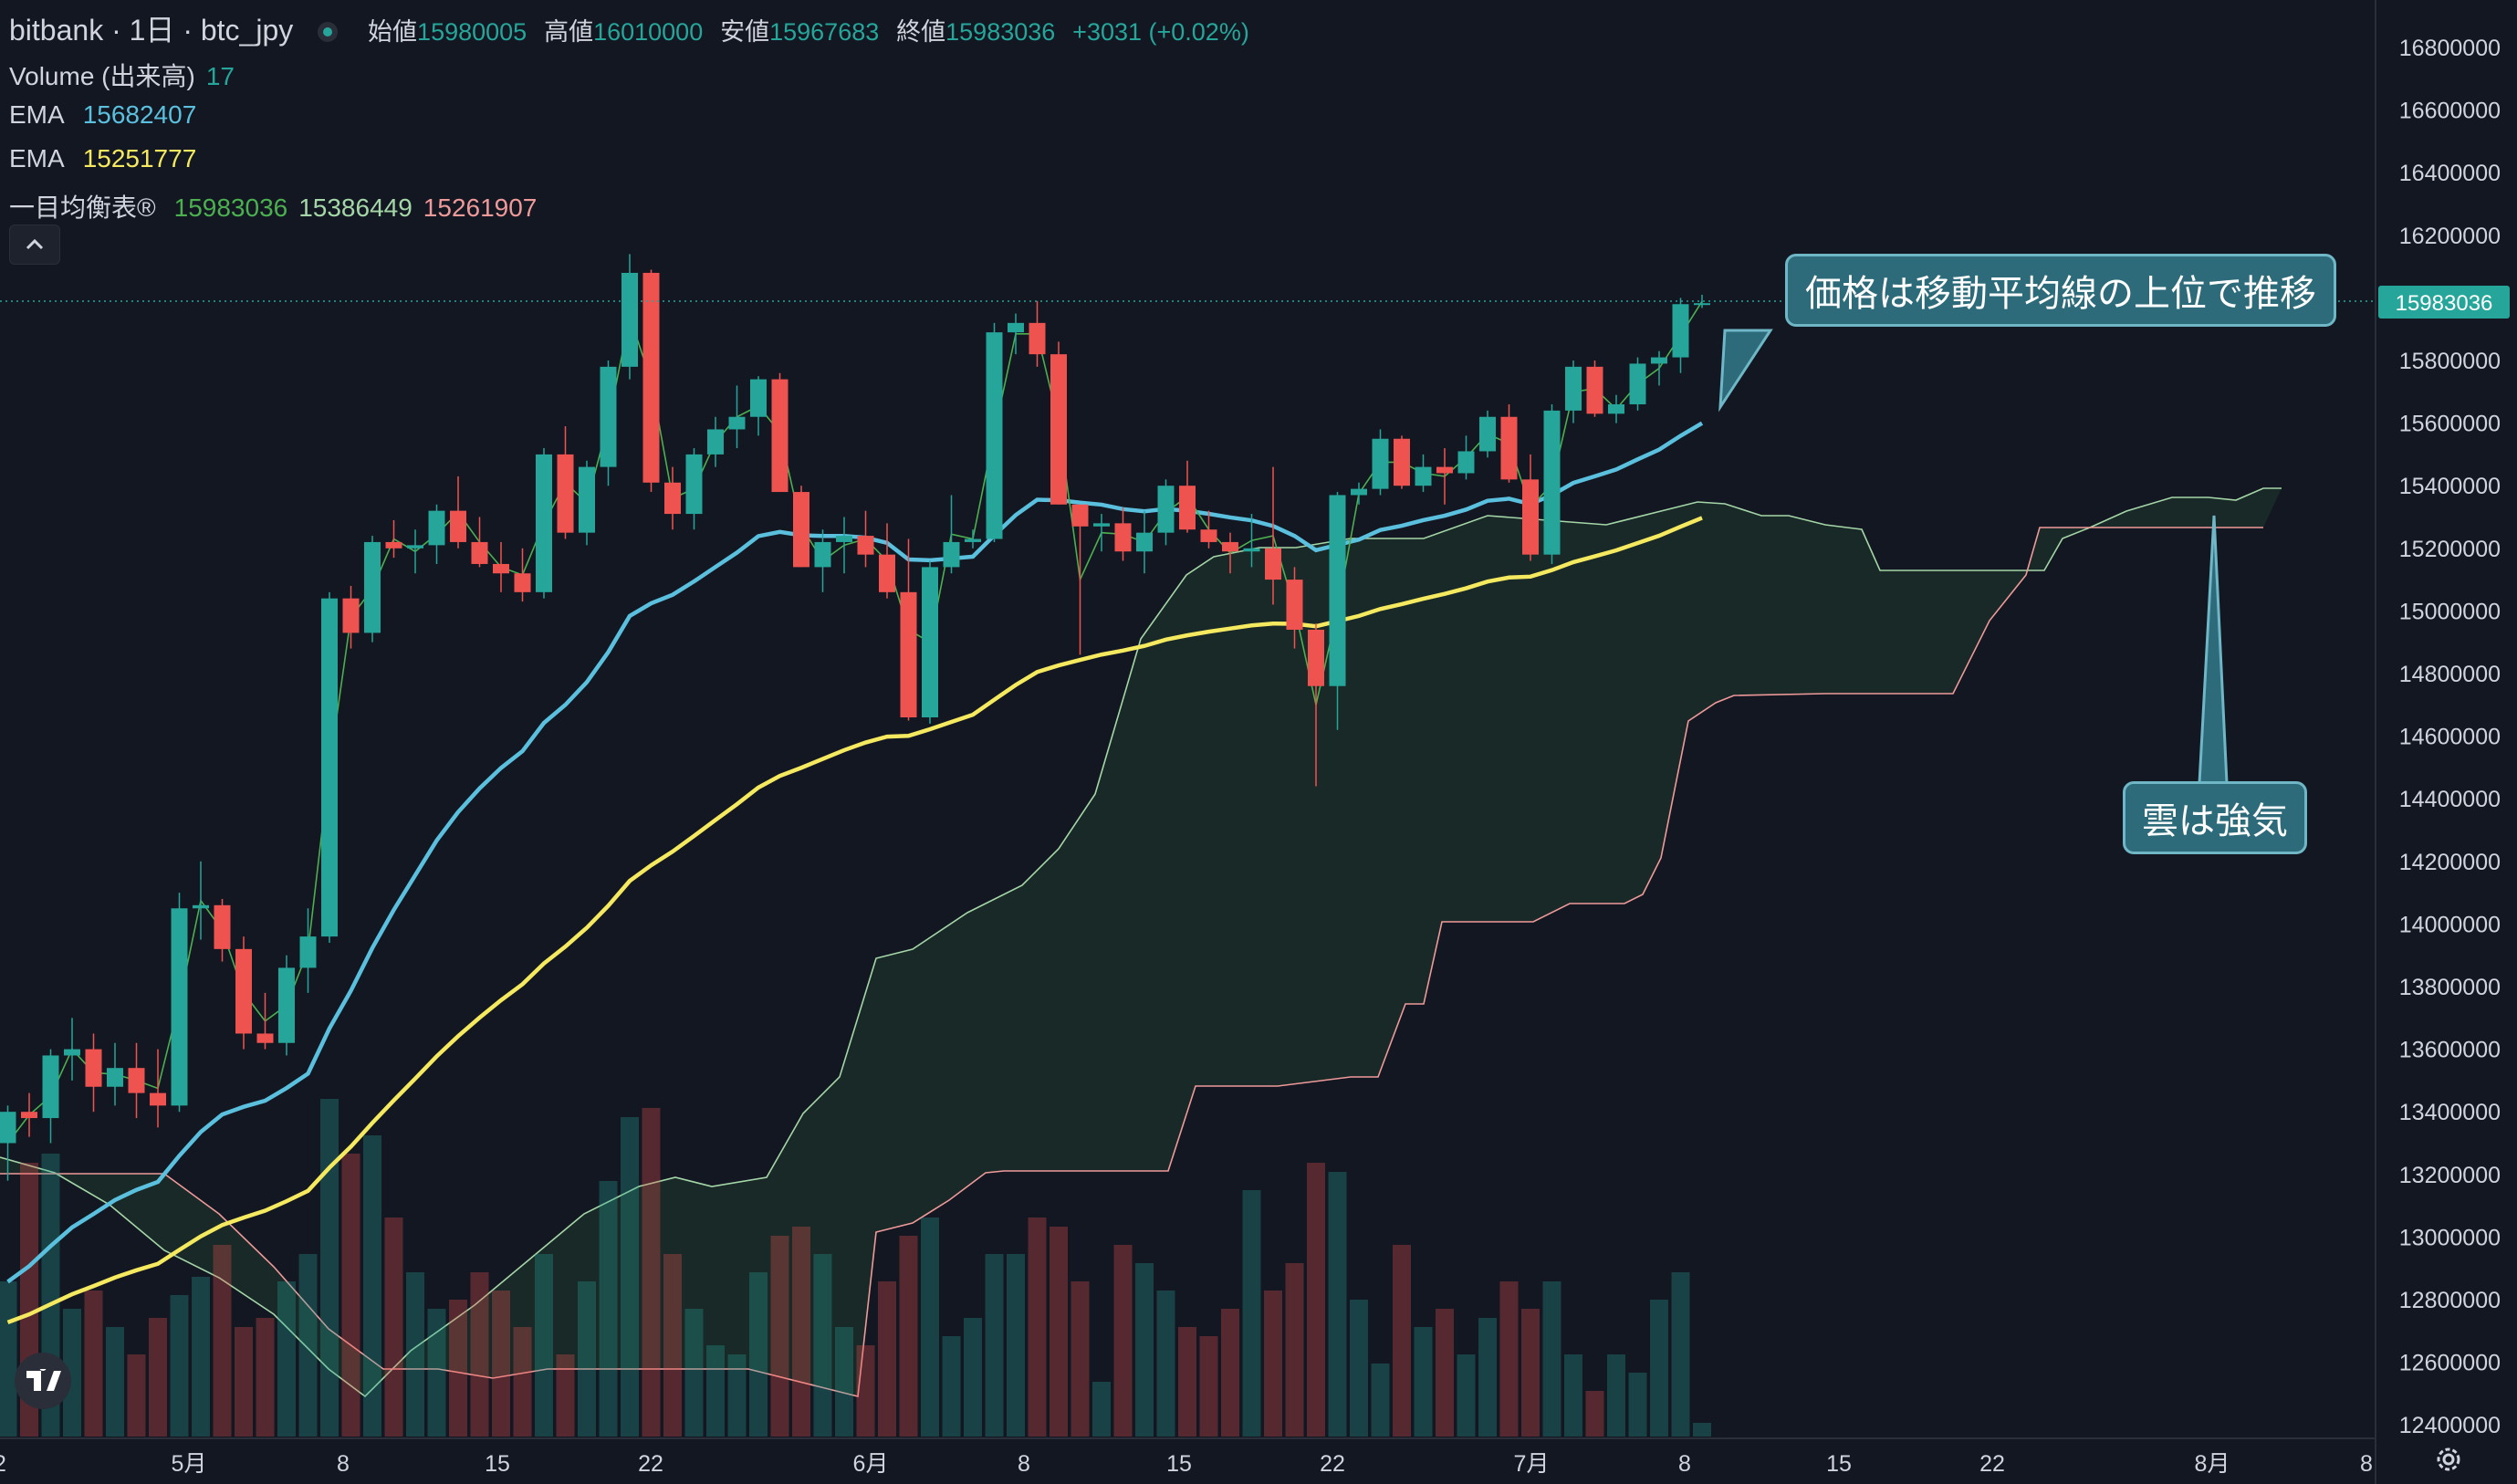 Image resolution: width=2517 pixels, height=1484 pixels. What do you see at coordinates (569, 32) in the screenshot?
I see `high-label: 高値` at bounding box center [569, 32].